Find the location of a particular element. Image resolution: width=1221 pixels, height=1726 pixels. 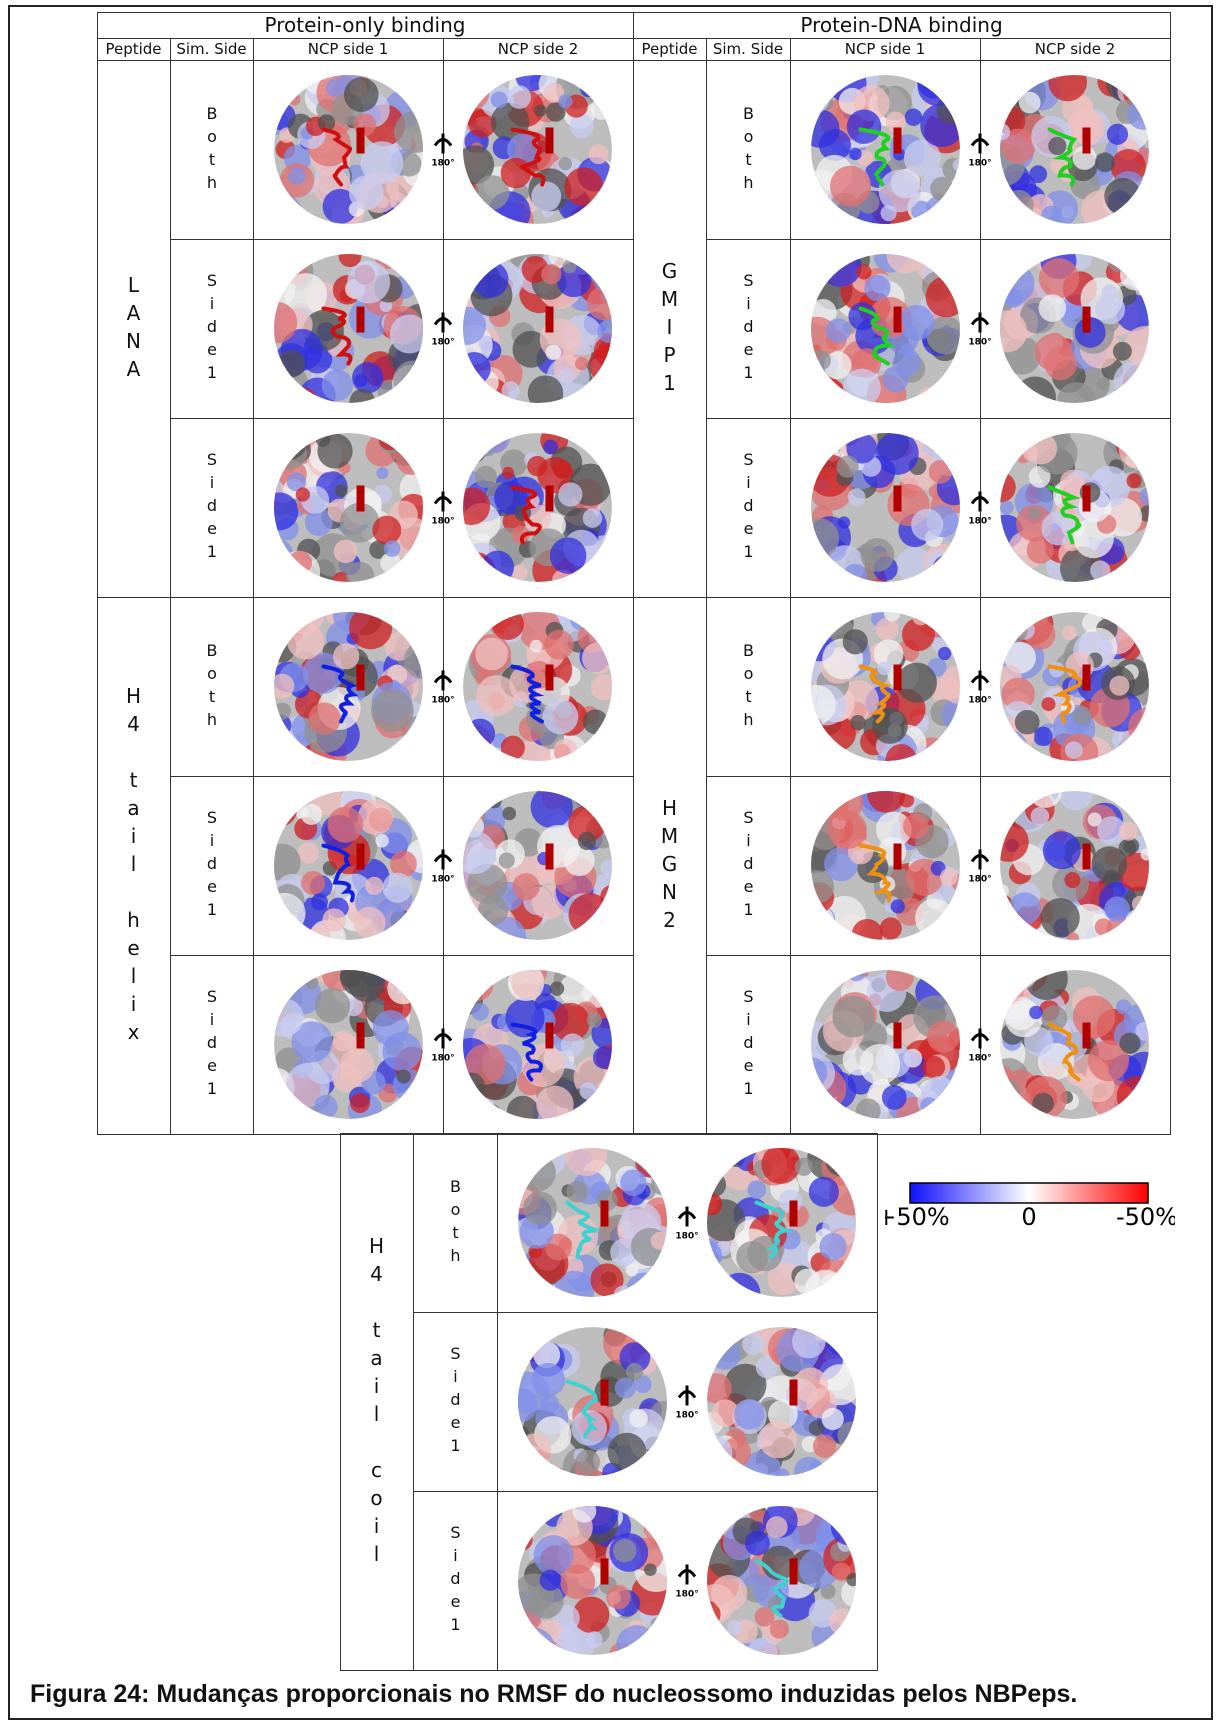

rotation-arrow is located at coordinates (443, 322).